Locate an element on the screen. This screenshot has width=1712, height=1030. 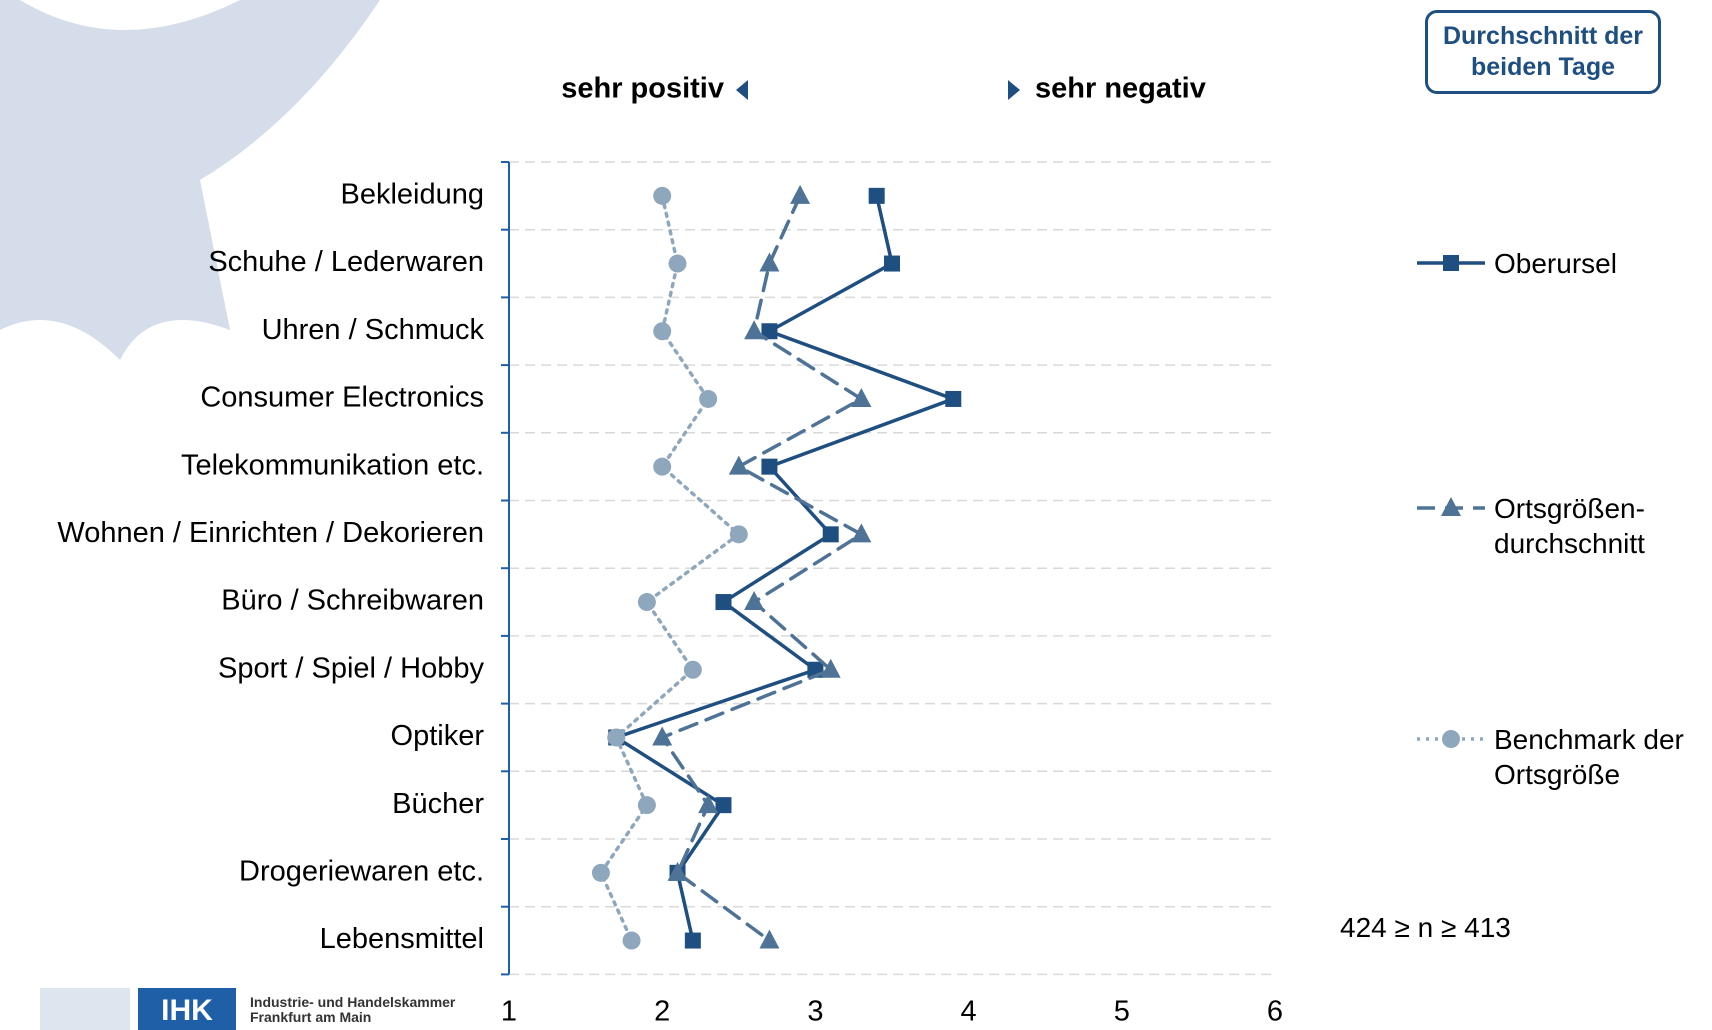
left-label: sehr positiv is located at coordinates (642, 89).